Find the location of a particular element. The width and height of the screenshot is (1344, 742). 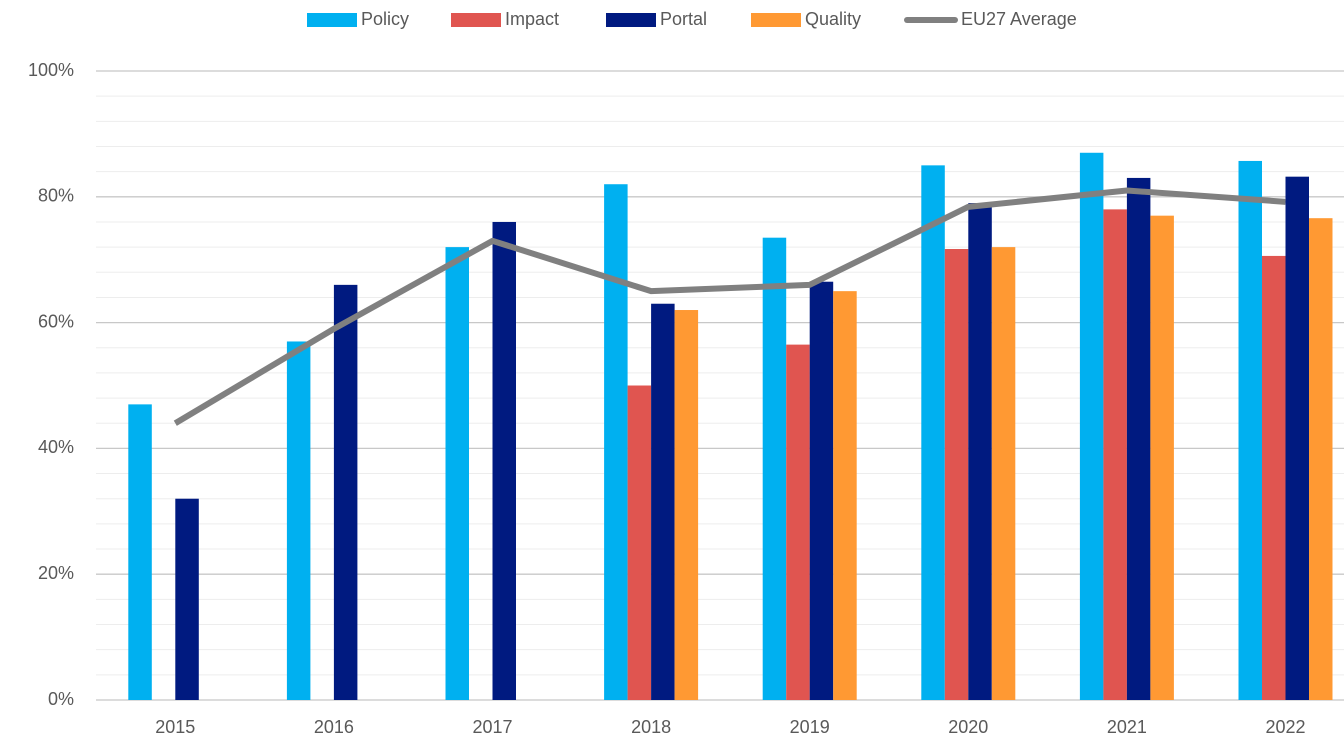

x-tick-label: 2015 is located at coordinates (175, 727).